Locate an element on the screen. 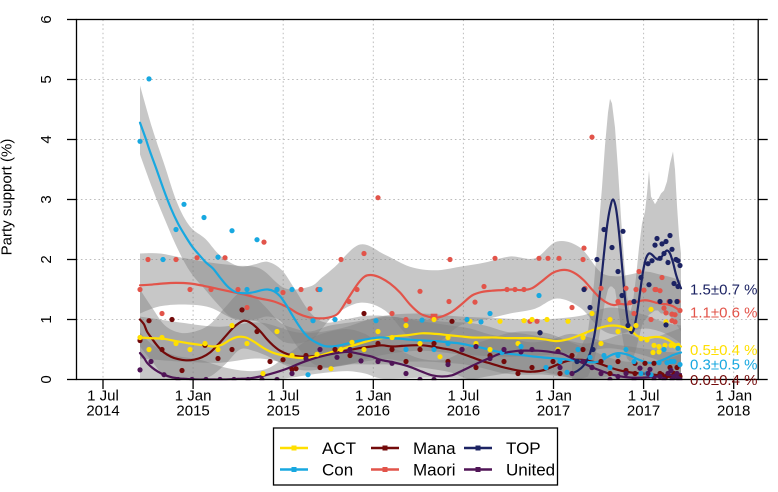 This screenshot has width=778, height=492. svg-text: Party support (%) is located at coordinates (8, 197).